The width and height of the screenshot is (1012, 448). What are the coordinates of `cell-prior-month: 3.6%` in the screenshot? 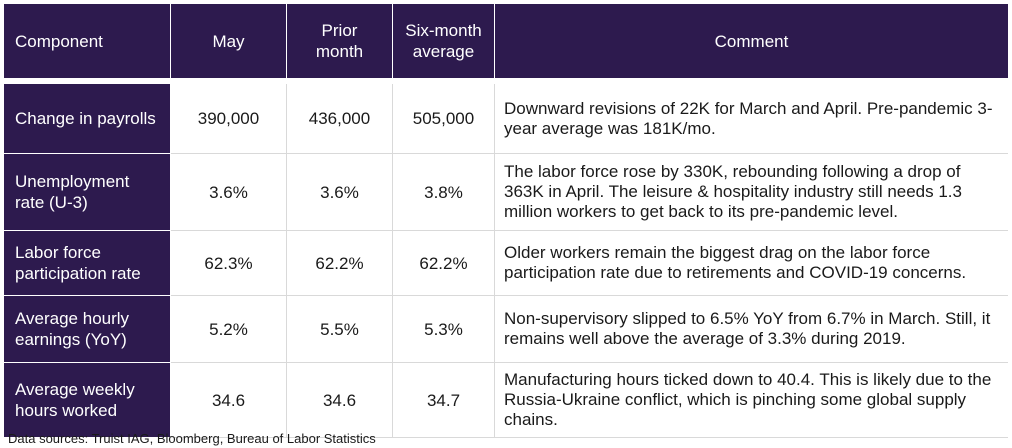 It's located at (340, 192).